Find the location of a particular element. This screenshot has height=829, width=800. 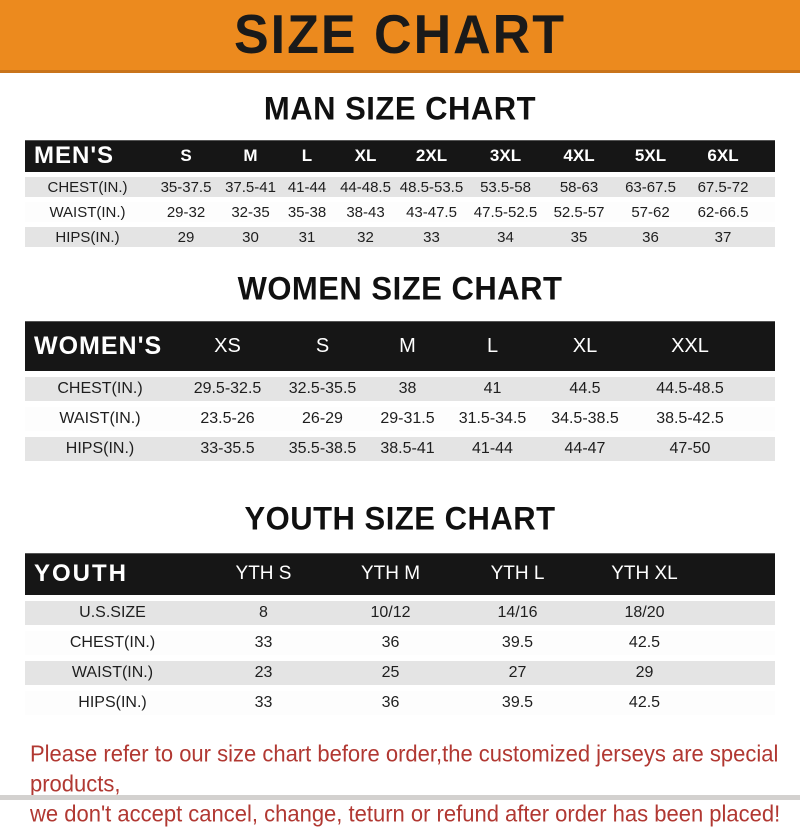

table-row: HIPS(IN.) 33 36 39.5 42.5 is located at coordinates (400, 703).